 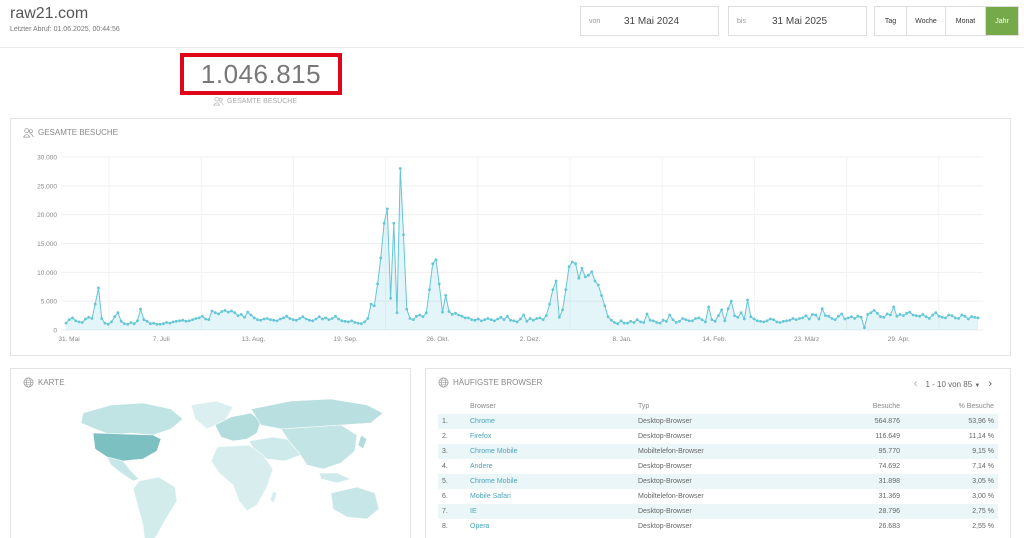 I want to click on chevron-left-icon: ‹, so click(x=915, y=384).